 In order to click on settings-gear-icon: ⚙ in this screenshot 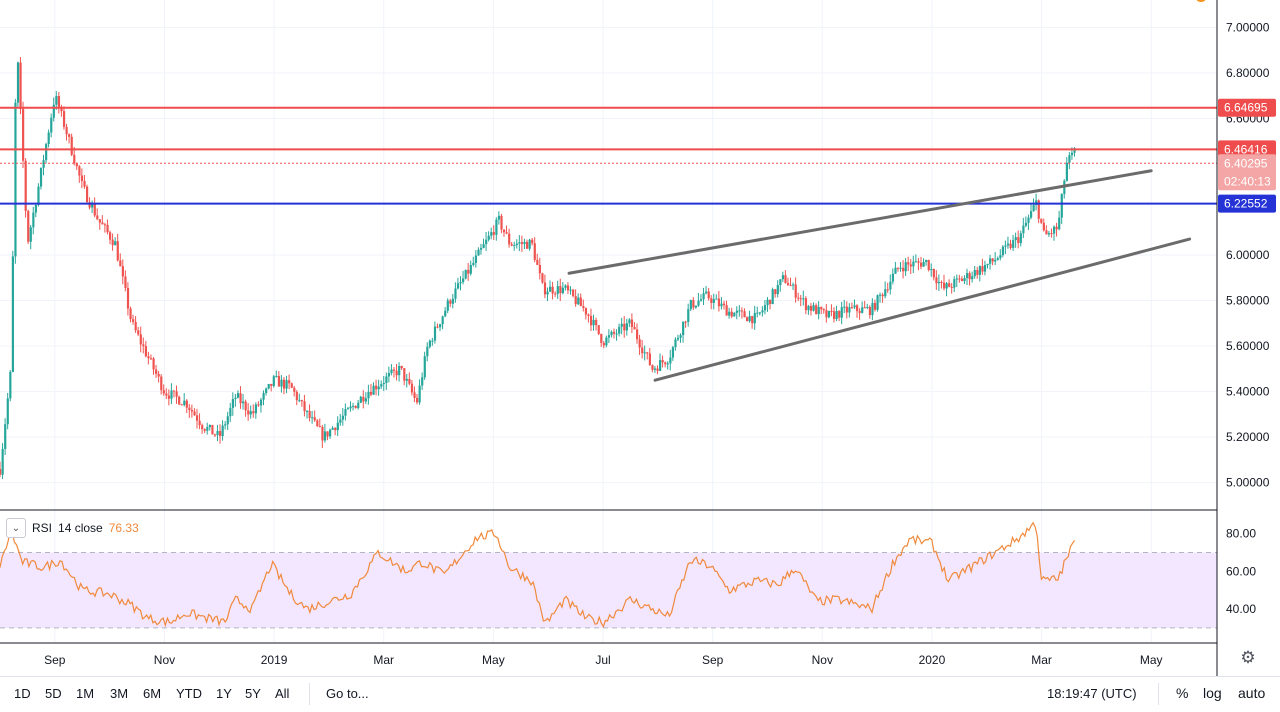, I will do `click(1248, 657)`.